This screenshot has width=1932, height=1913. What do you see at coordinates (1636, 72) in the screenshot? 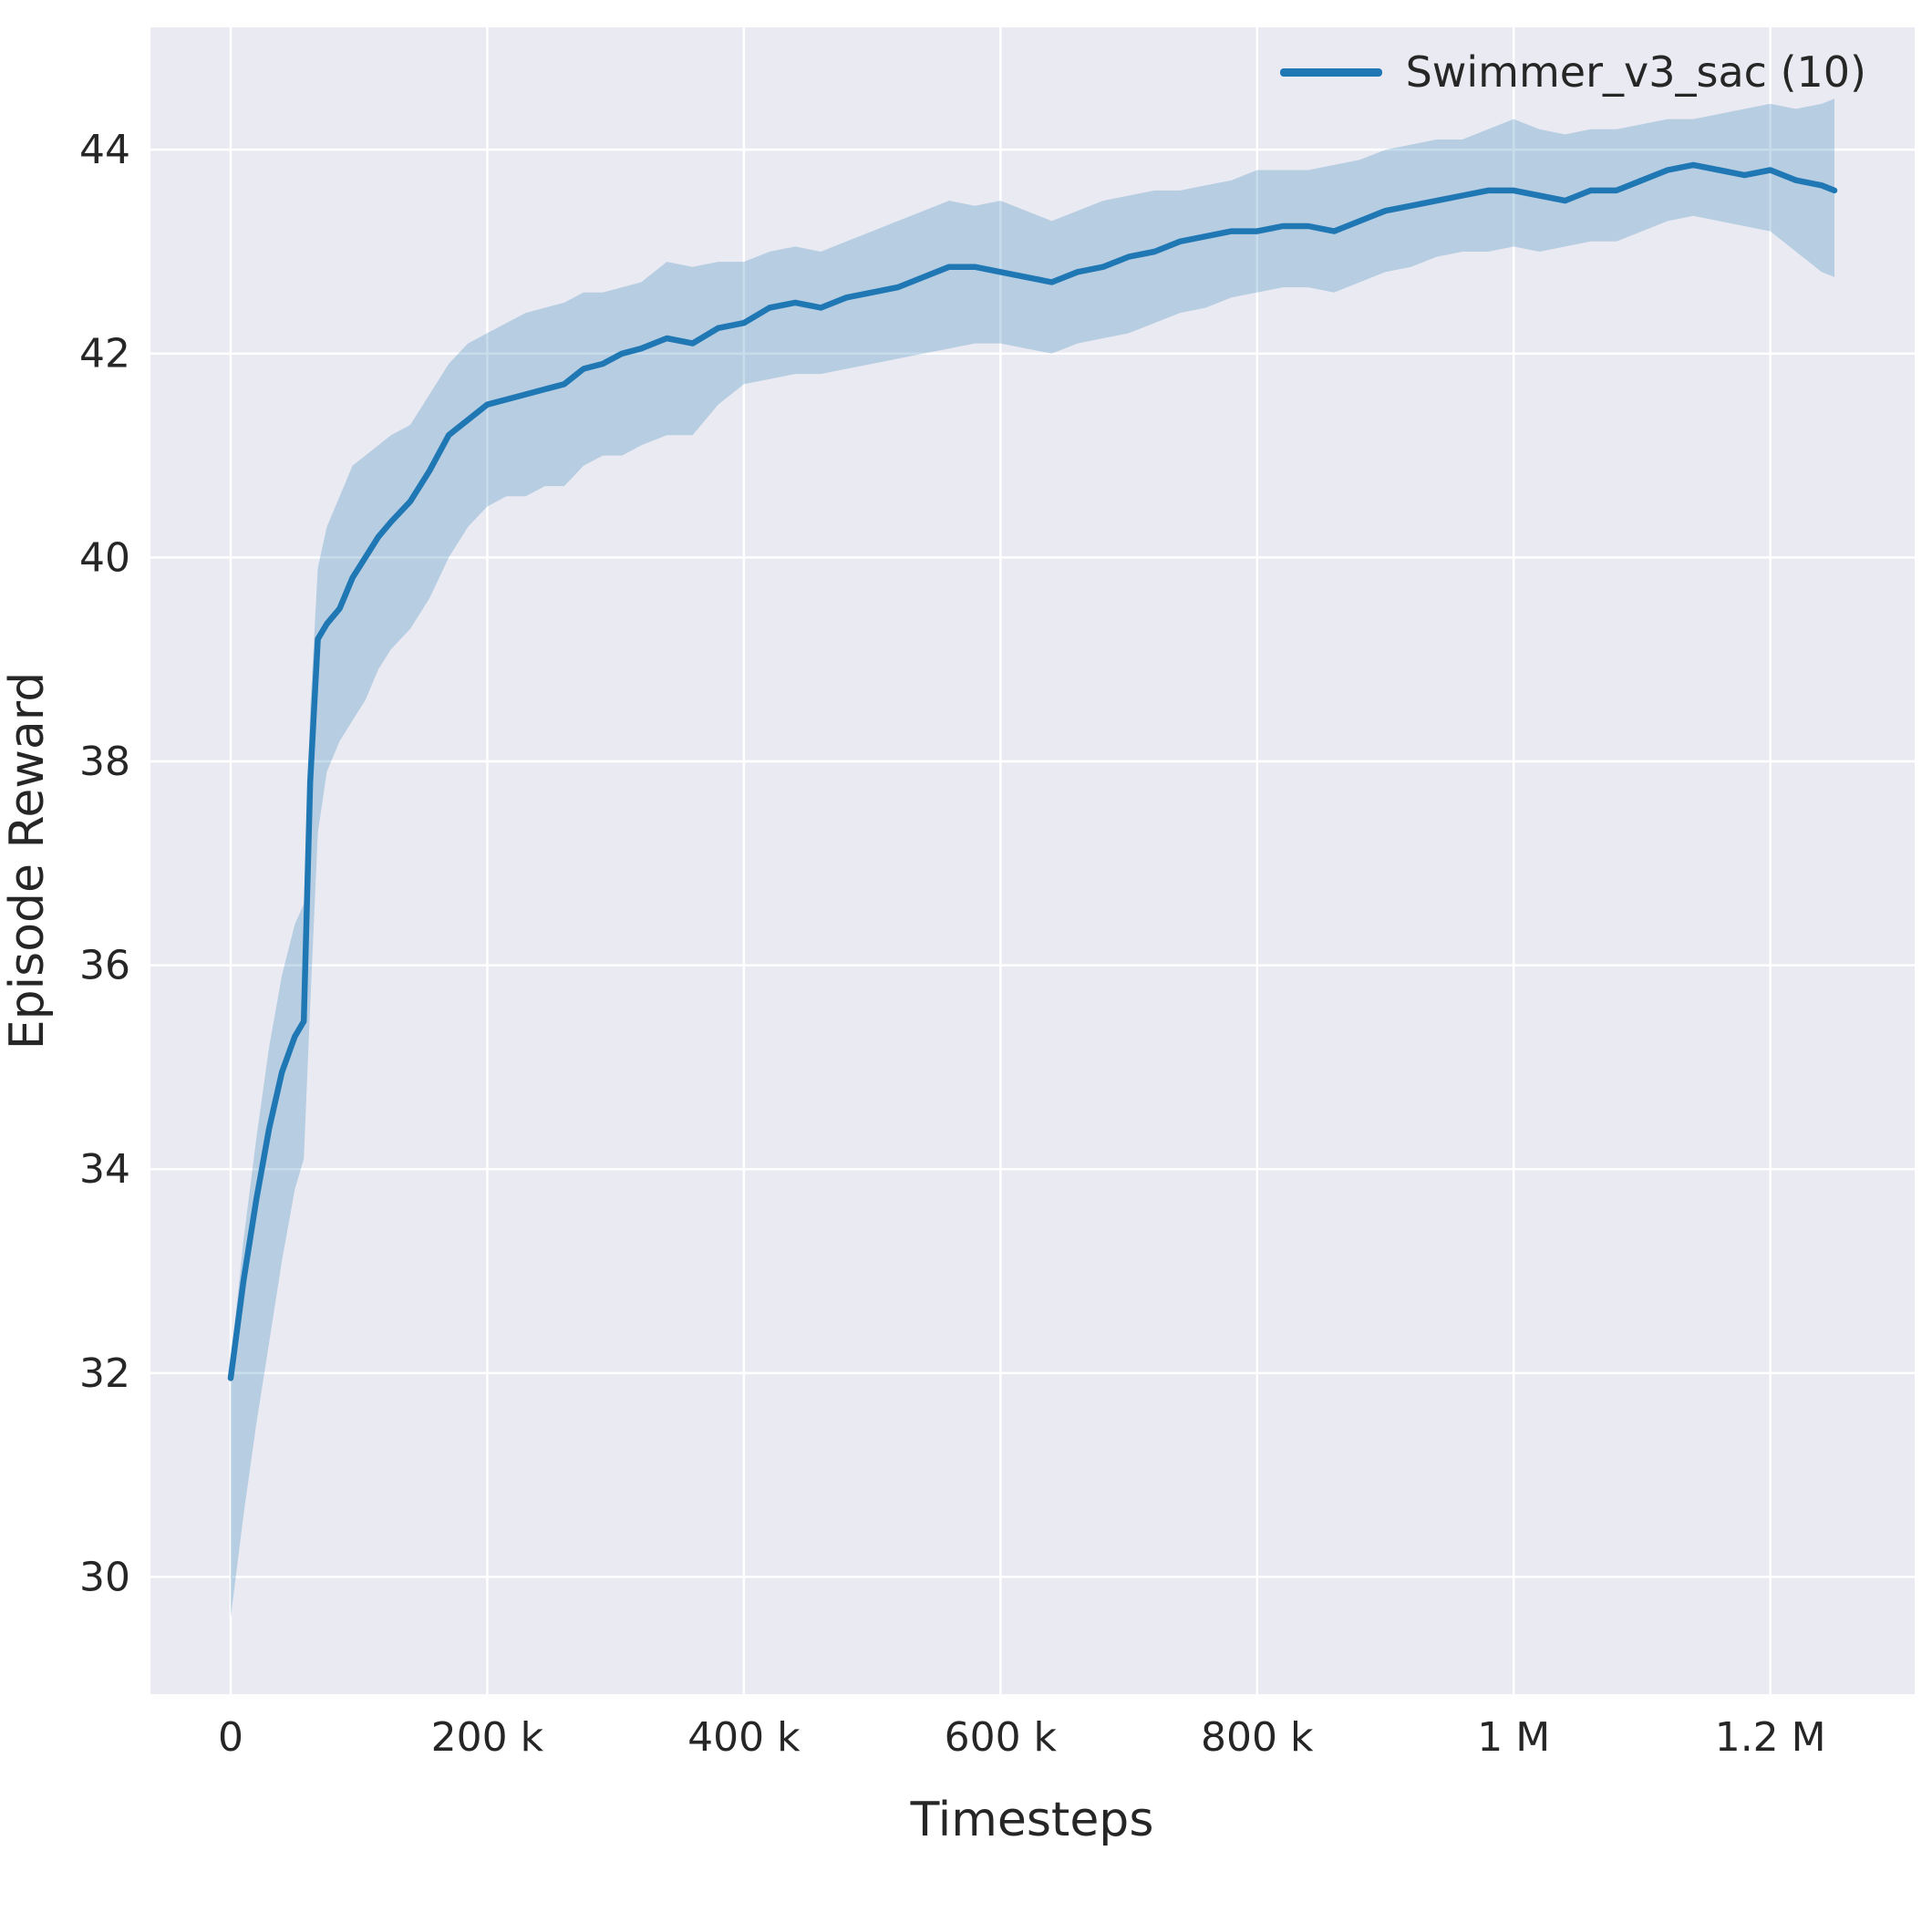
I see `legend-label: Swimmer_v3_sac (10)` at bounding box center [1636, 72].